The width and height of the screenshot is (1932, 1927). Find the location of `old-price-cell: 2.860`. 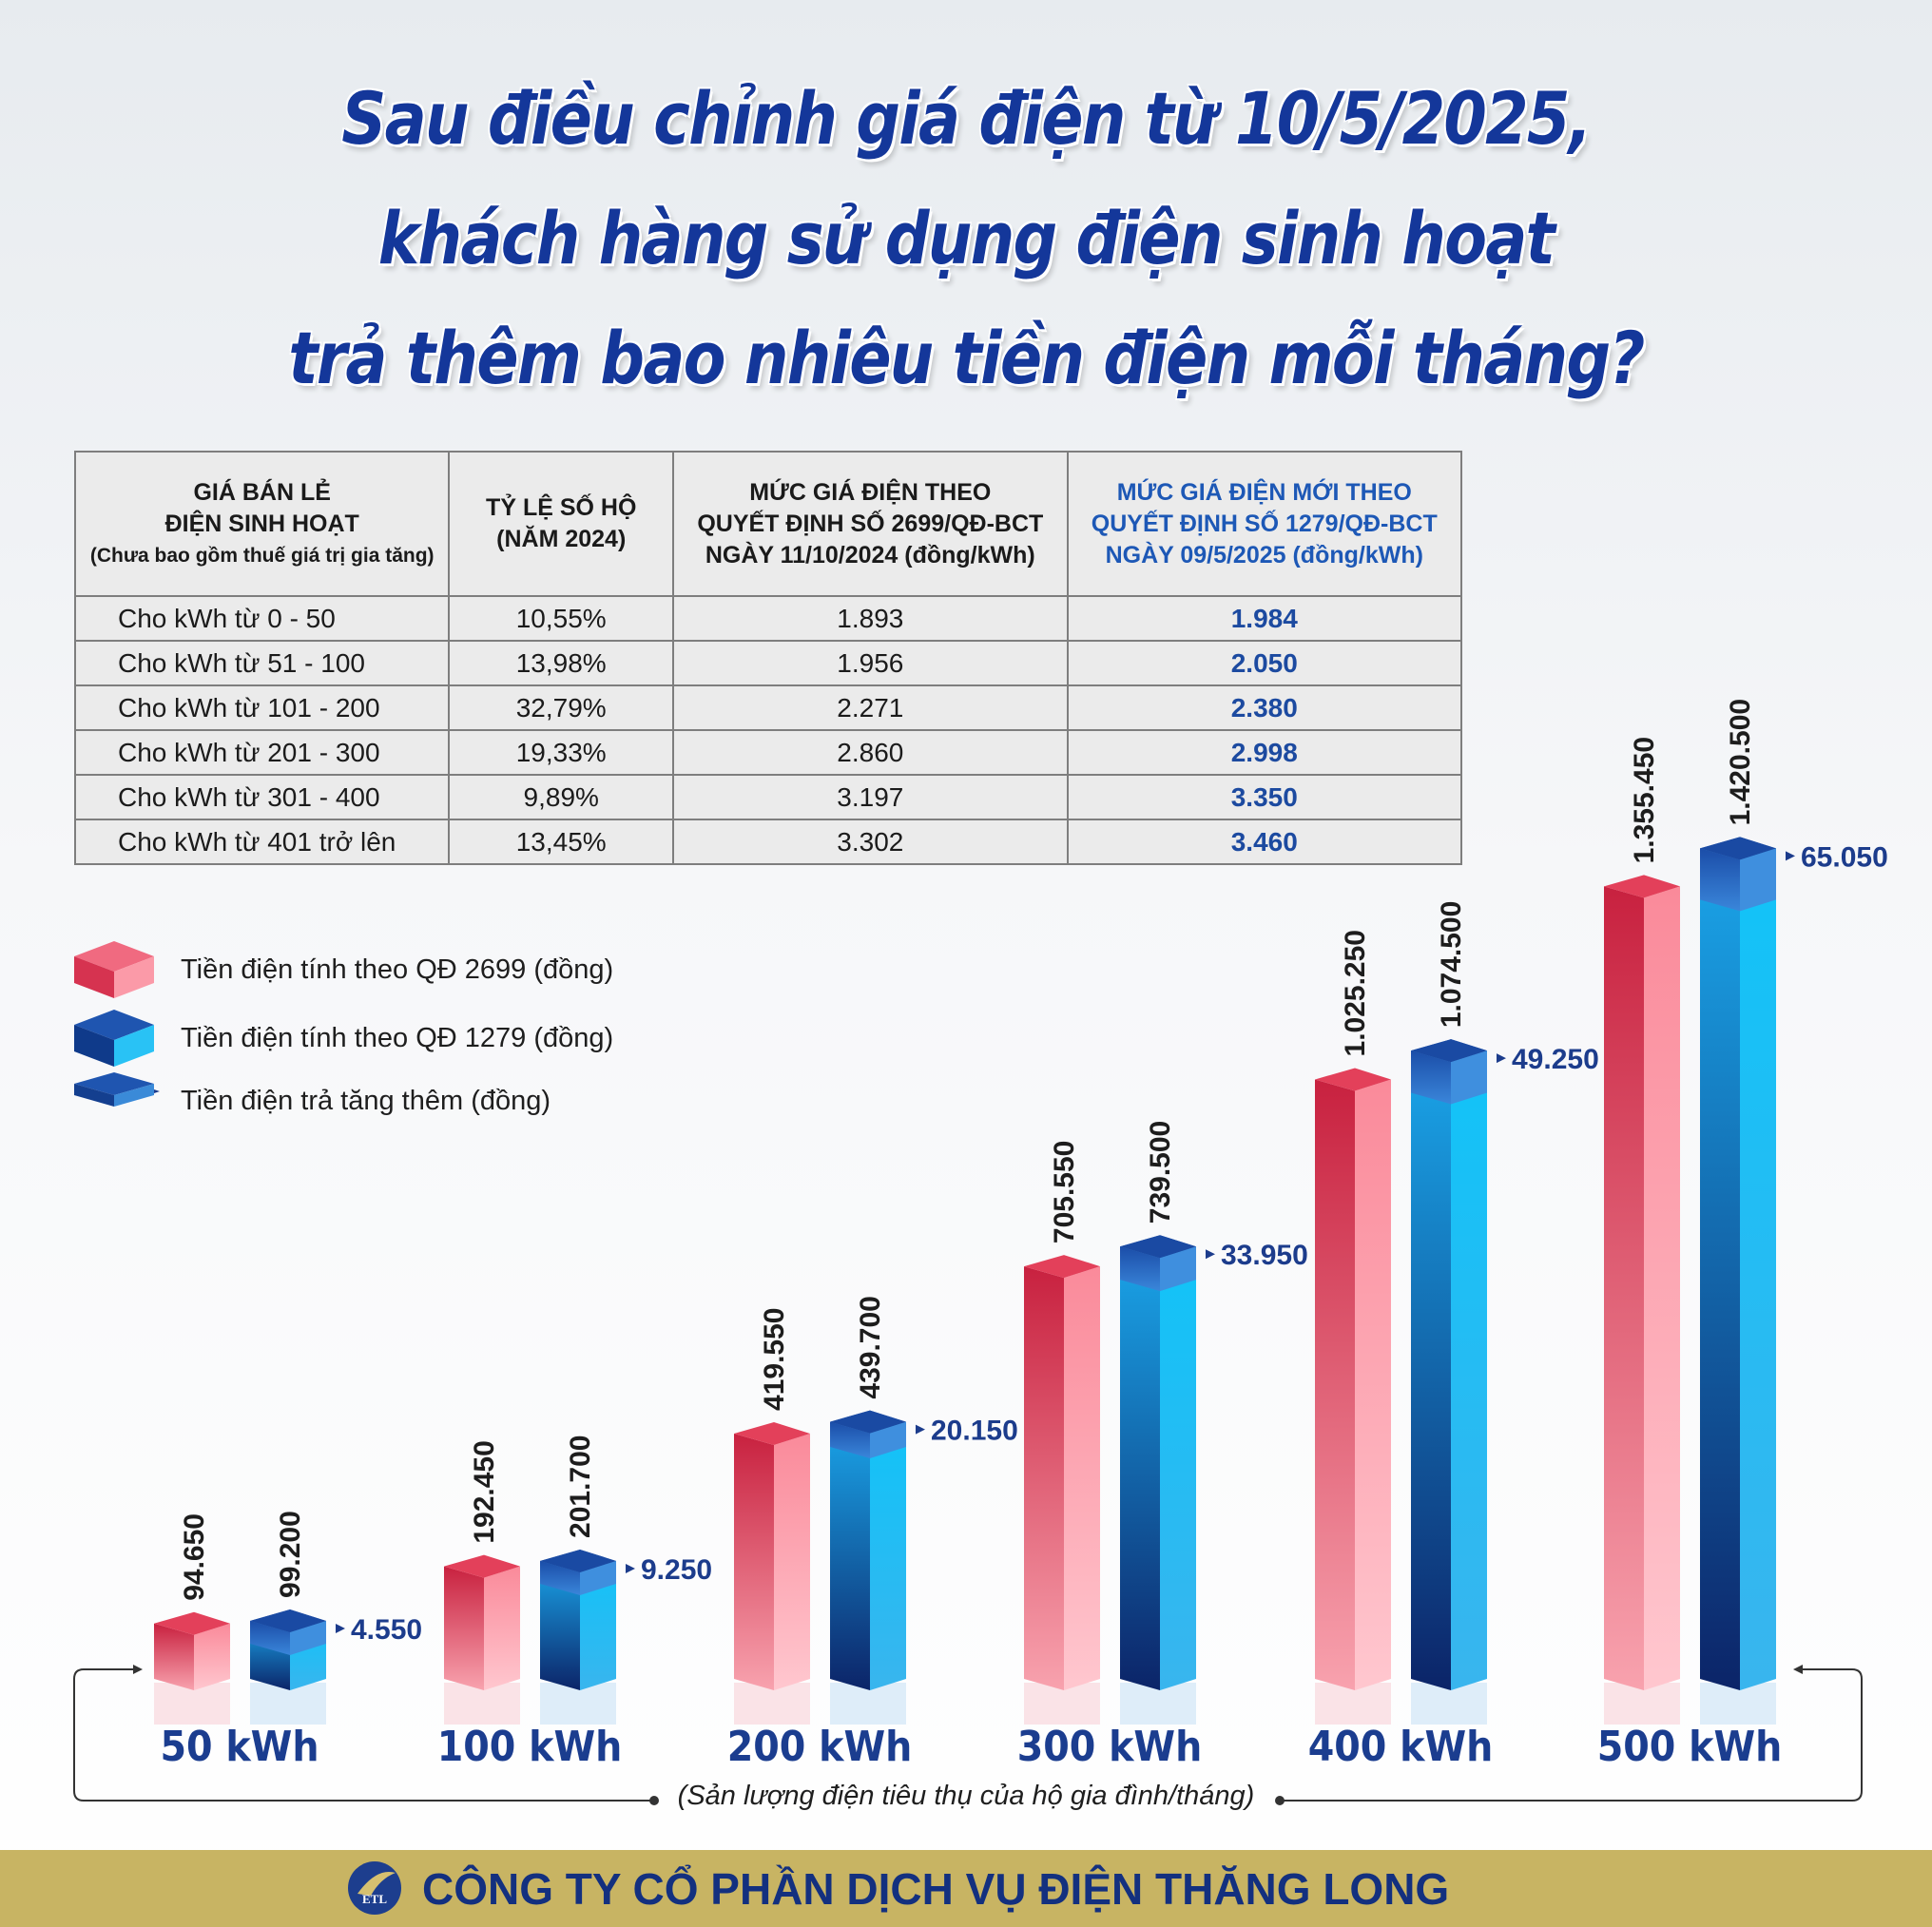

old-price-cell: 2.860 is located at coordinates (870, 752).